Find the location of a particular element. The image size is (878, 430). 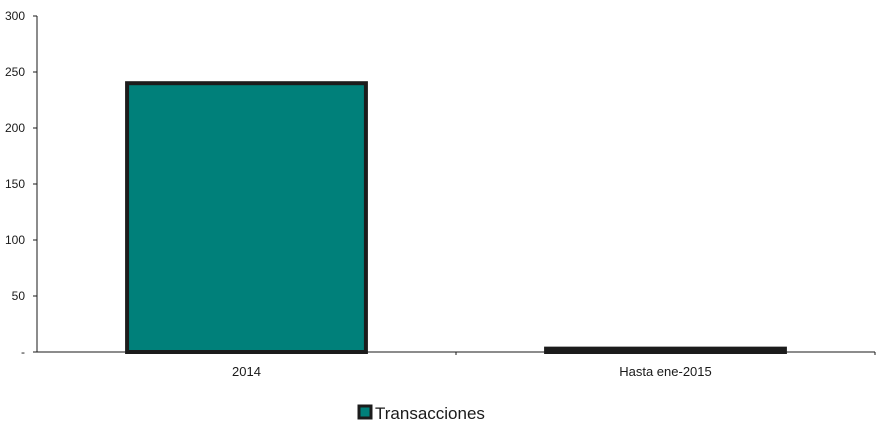

y-tick-label: 250 is located at coordinates (15, 72).